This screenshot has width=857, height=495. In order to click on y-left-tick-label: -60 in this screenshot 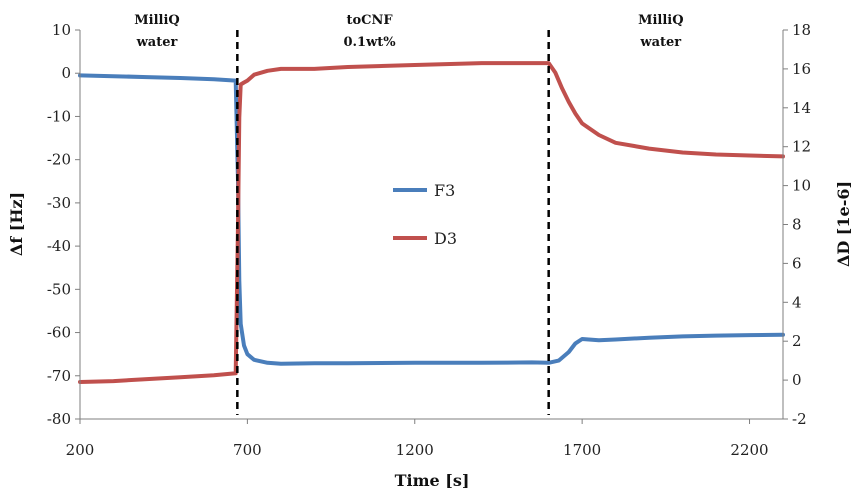, I will do `click(59, 333)`.